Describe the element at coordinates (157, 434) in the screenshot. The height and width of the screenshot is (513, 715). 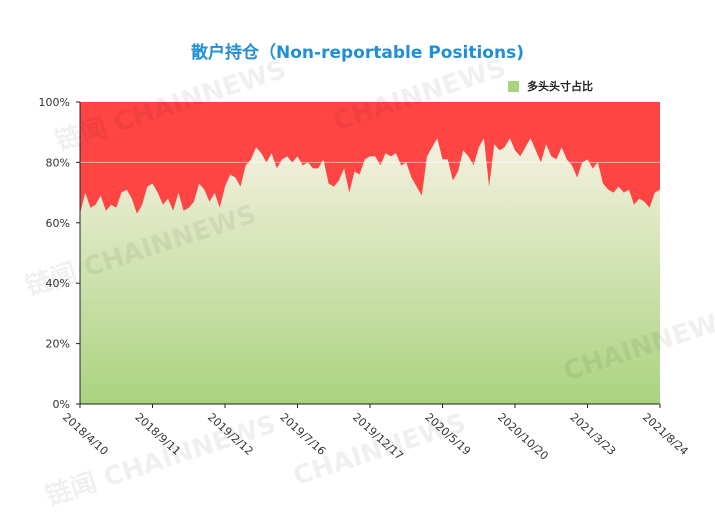
I see `x-tick-label: 2018/9/11` at that location.